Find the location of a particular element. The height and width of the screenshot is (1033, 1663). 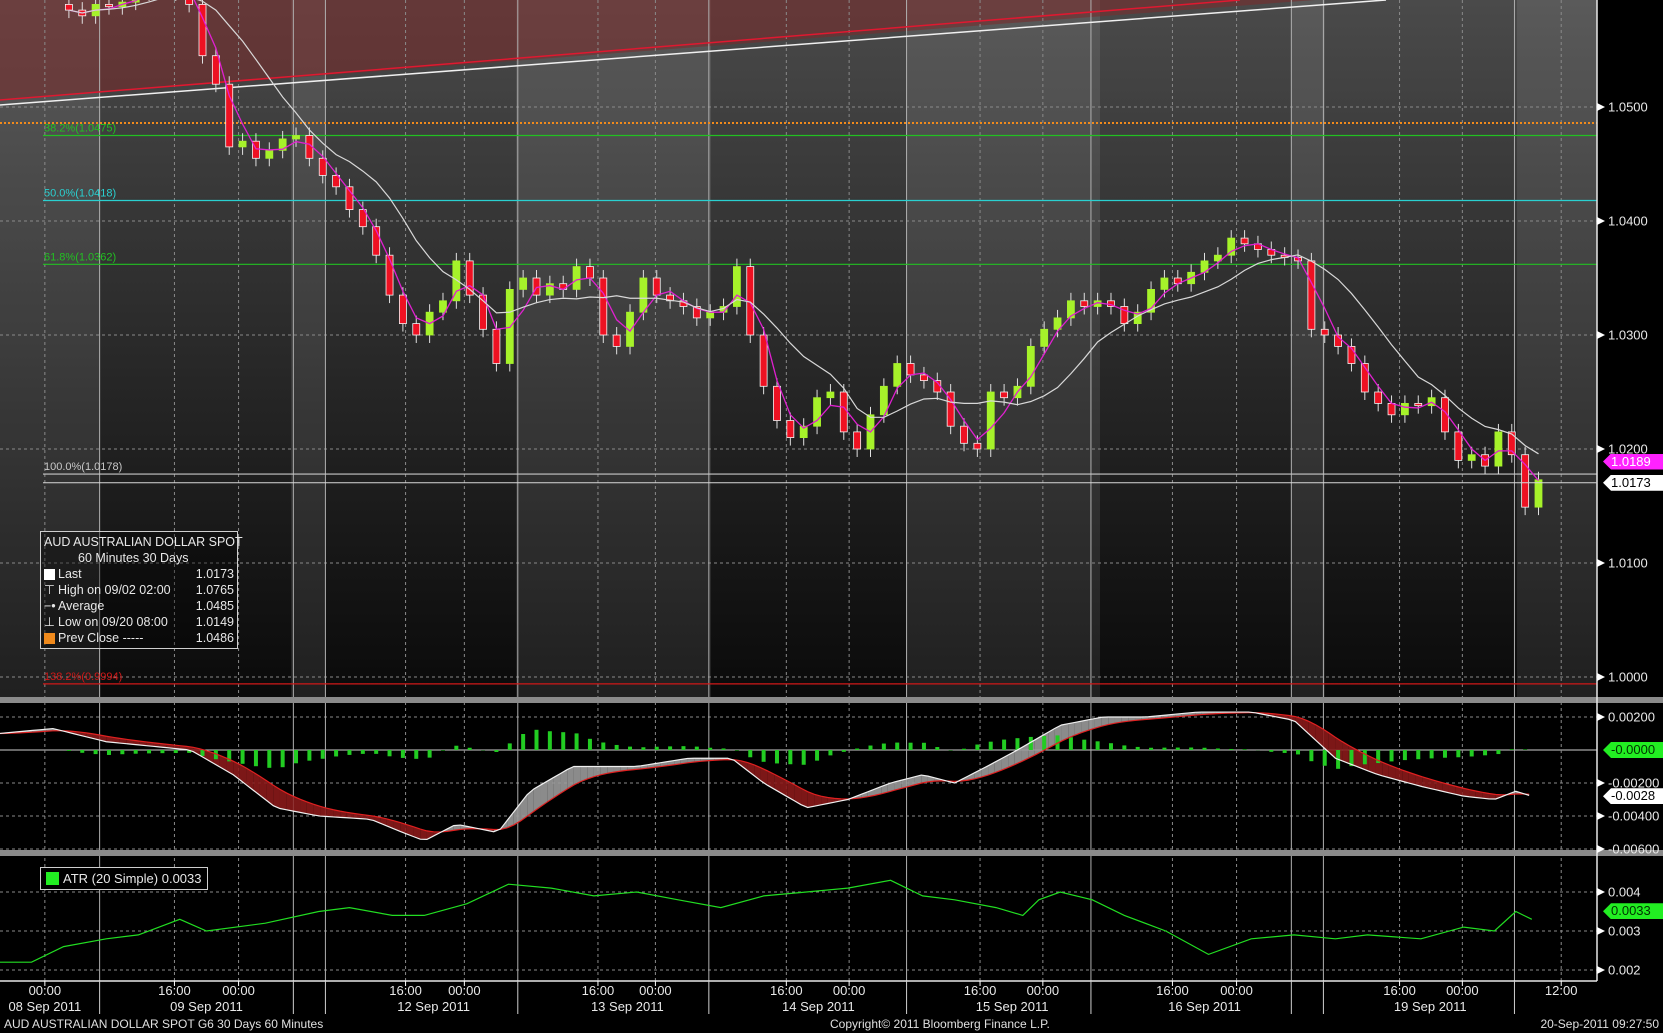

atr-legend: ATR (20 Simple) 0.0033 is located at coordinates (124, 878).